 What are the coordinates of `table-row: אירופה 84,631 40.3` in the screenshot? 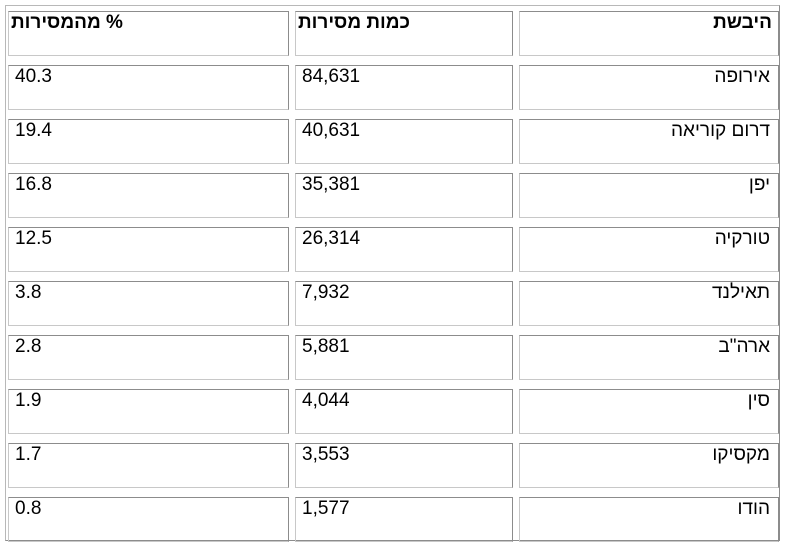 It's located at (393, 87).